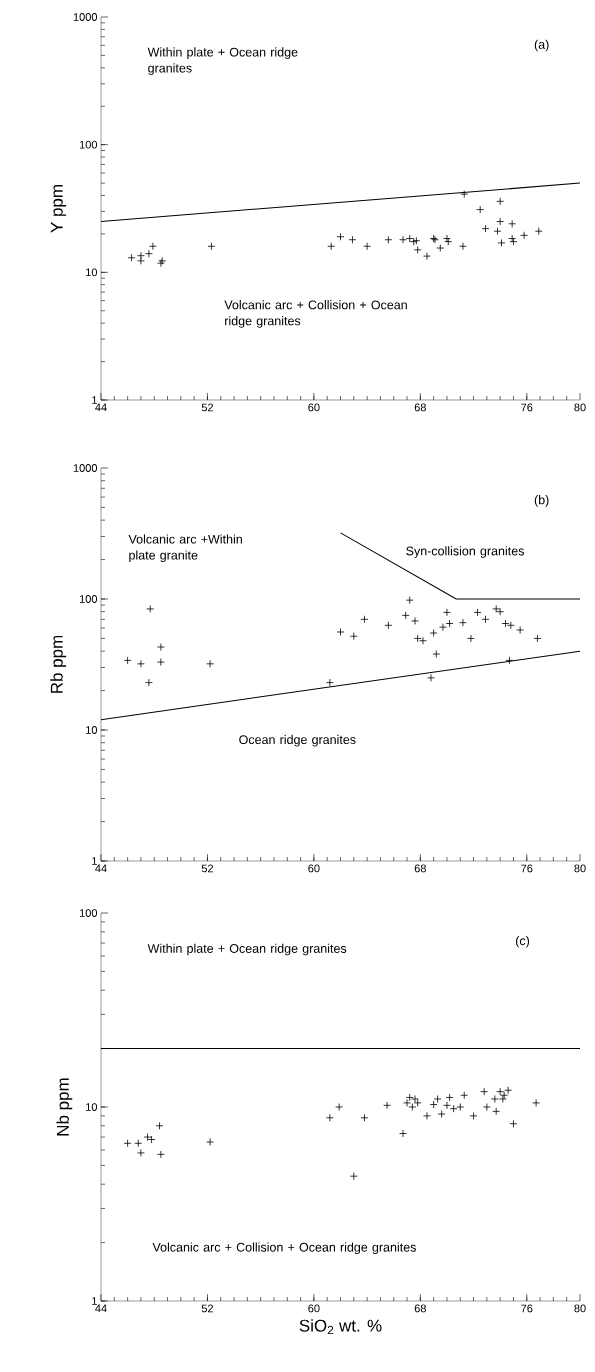 The width and height of the screenshot is (595, 1372). What do you see at coordinates (580, 868) in the screenshot?
I see `x-tick-label: 80` at bounding box center [580, 868].